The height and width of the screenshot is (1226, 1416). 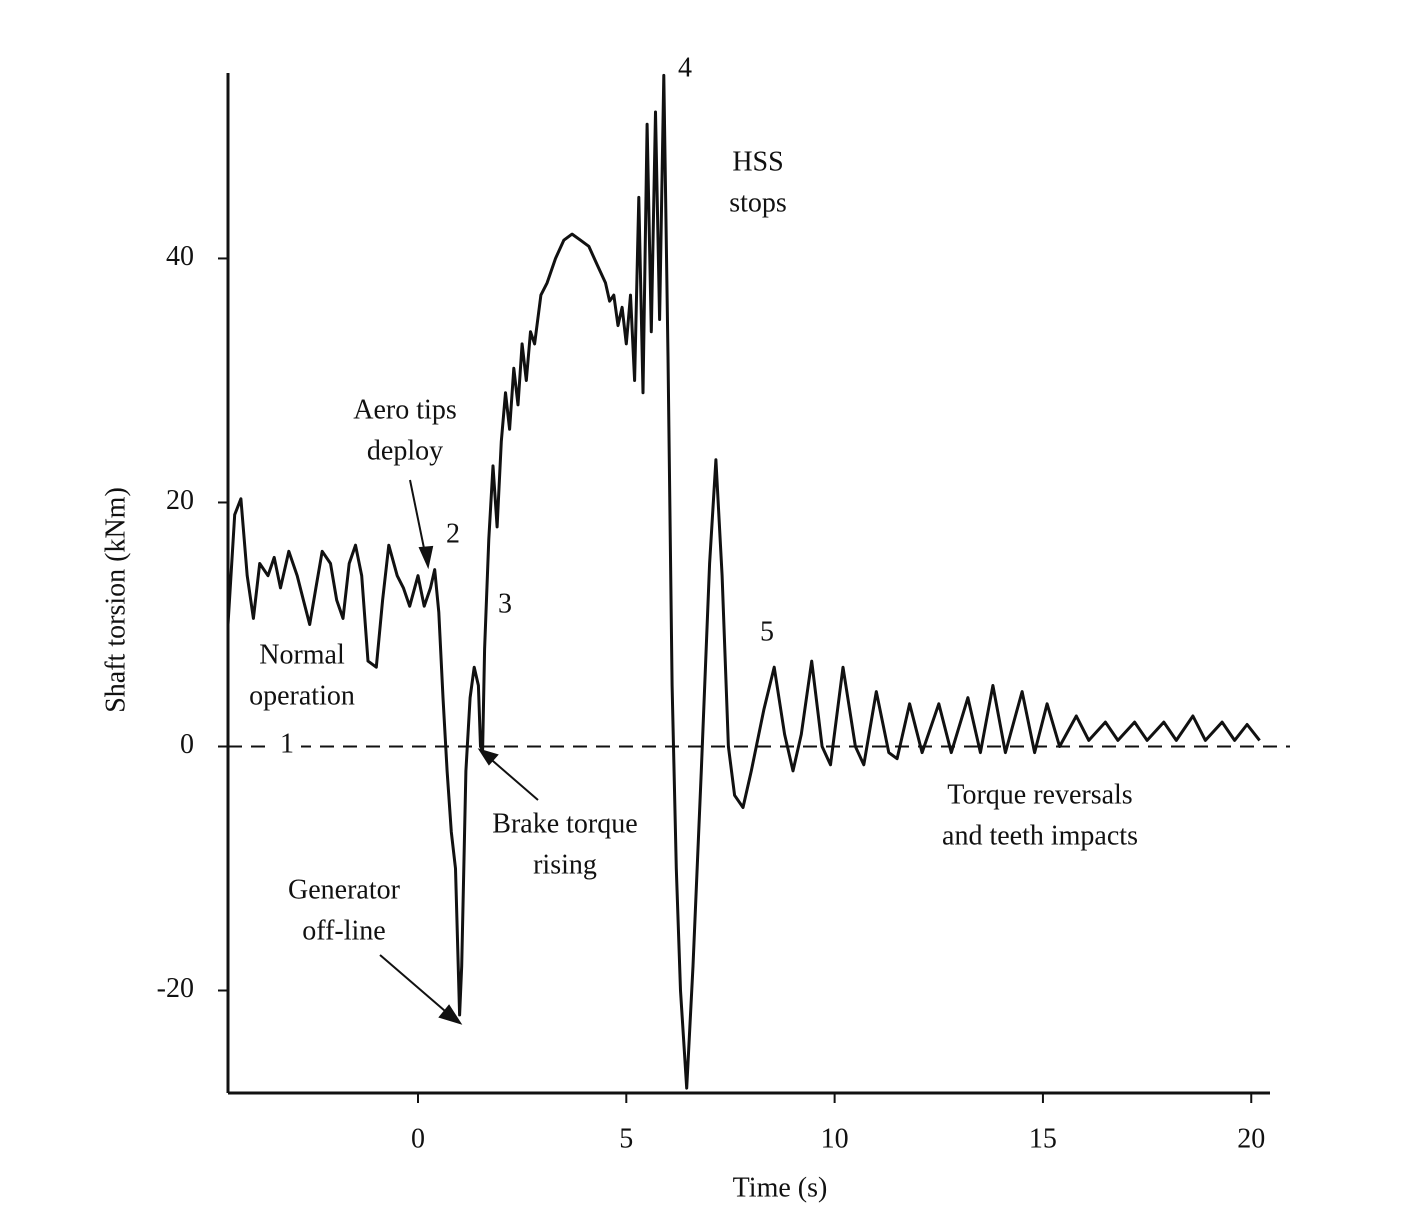 What do you see at coordinates (835, 1138) in the screenshot?
I see `x-tick-label: 10` at bounding box center [835, 1138].